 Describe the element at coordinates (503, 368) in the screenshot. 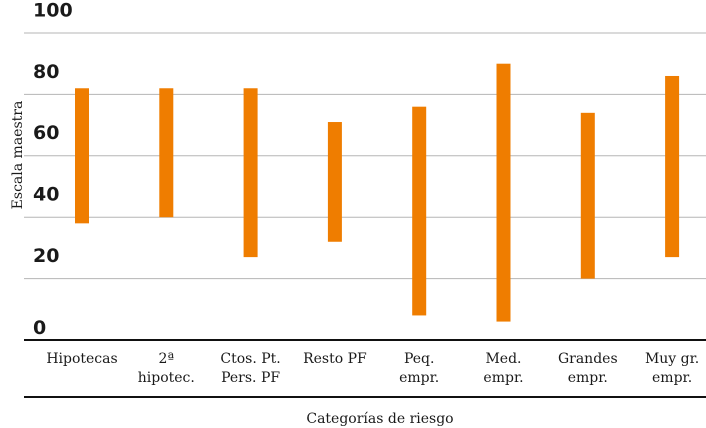

I see `x-tick-label: Med. empr.` at that location.